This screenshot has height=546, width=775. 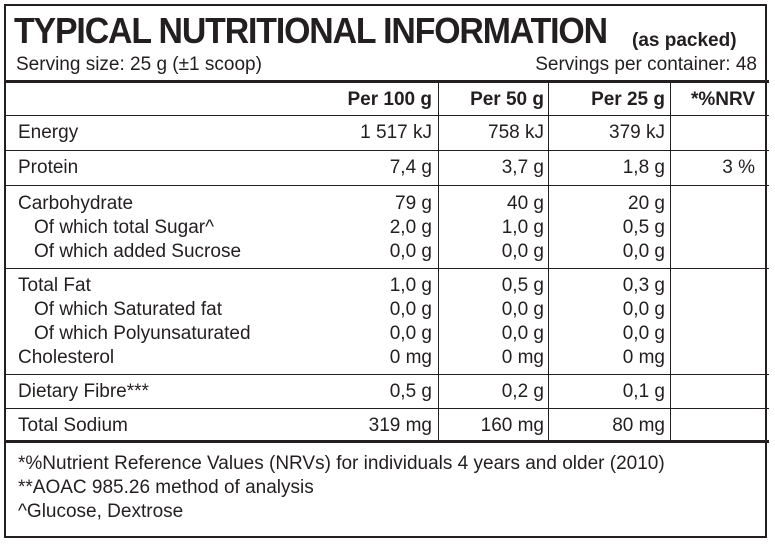 What do you see at coordinates (643, 285) in the screenshot?
I see `value-per-25g: 0,3 g` at bounding box center [643, 285].